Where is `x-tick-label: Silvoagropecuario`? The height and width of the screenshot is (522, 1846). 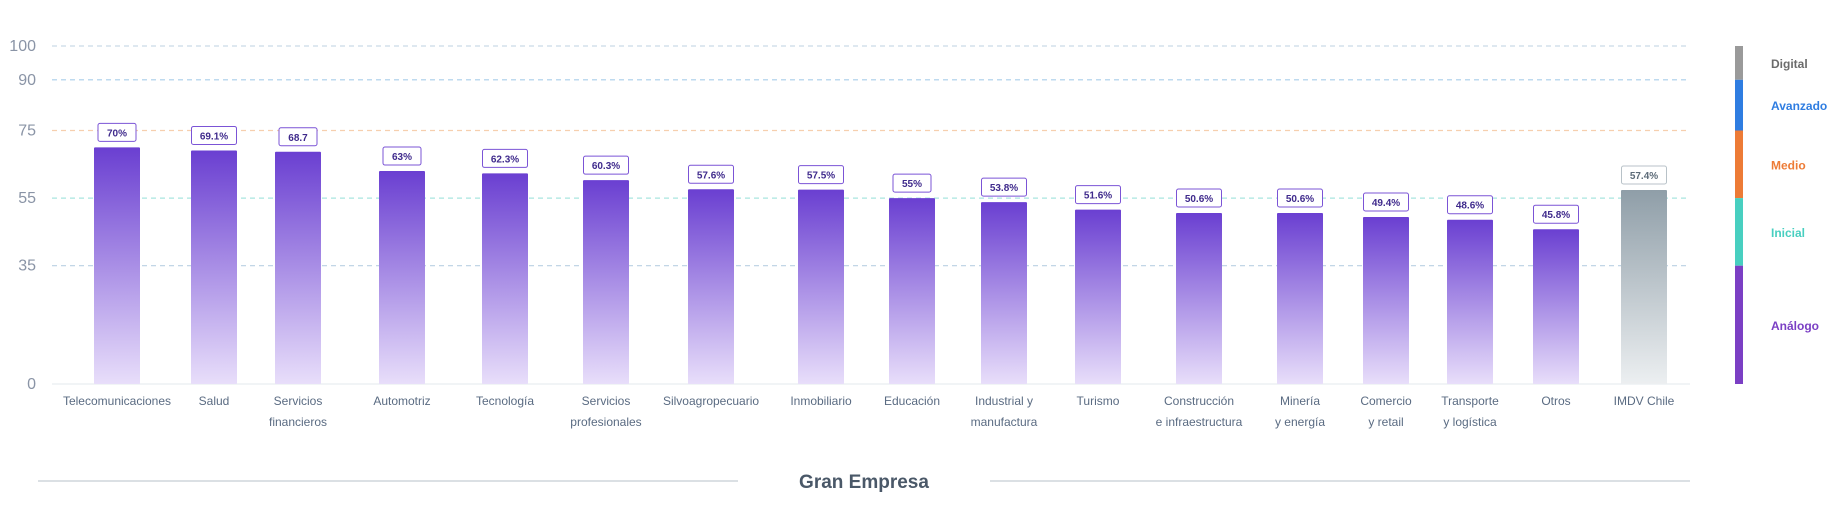 x-tick-label: Silvoagropecuario is located at coordinates (711, 401).